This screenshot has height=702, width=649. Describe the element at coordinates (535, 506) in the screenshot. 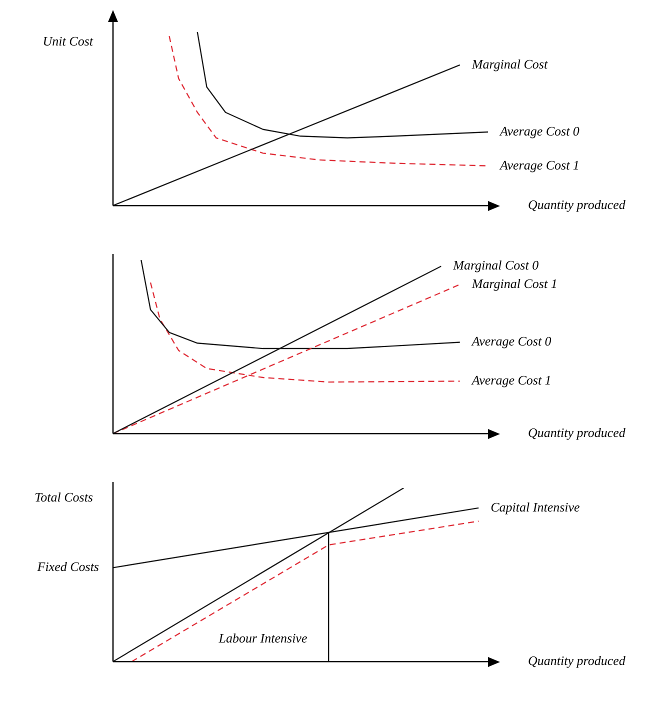

I see `series-label: Capital Intensive` at that location.